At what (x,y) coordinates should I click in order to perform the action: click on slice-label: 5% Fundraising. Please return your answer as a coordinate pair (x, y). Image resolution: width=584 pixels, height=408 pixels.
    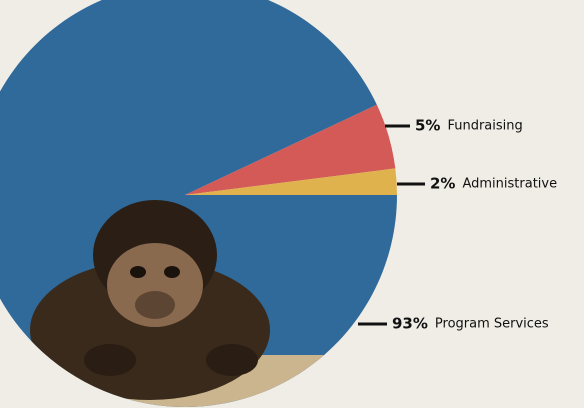
    Looking at the image, I should click on (469, 126).